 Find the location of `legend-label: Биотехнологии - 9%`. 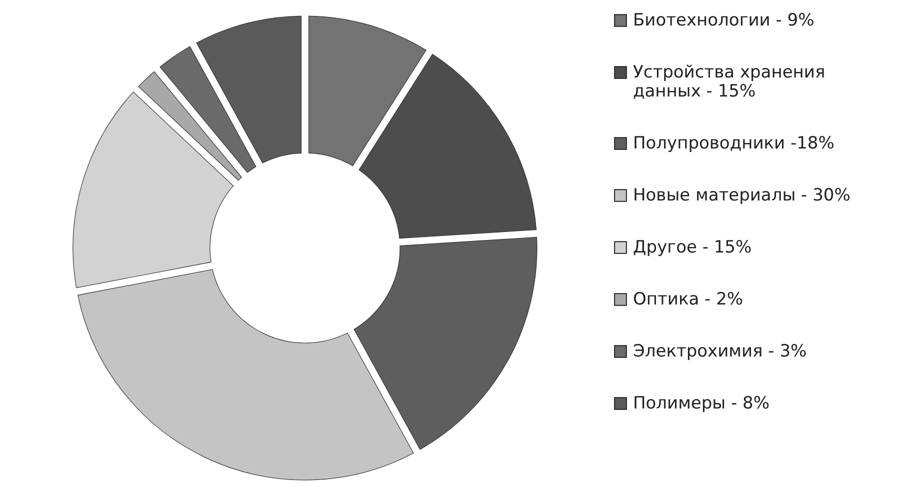

legend-label: Биотехнологии - 9% is located at coordinates (723, 20).